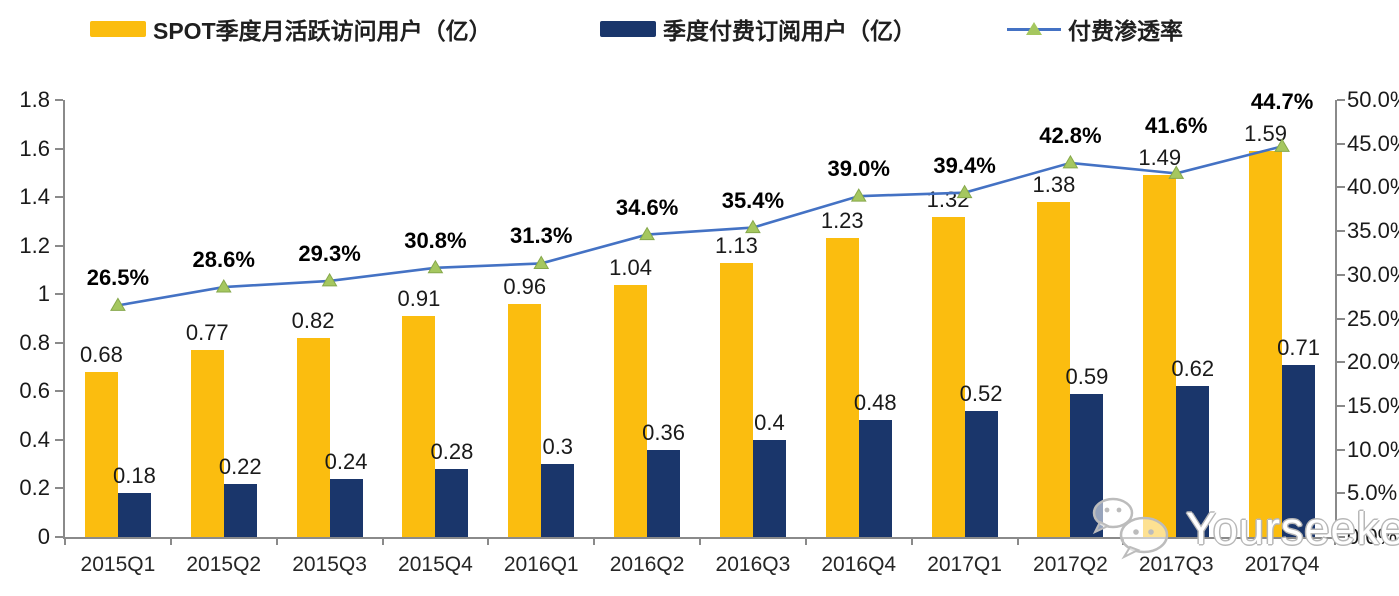 This screenshot has height=596, width=1399. I want to click on subs-bar-2015Q1, so click(134, 515).